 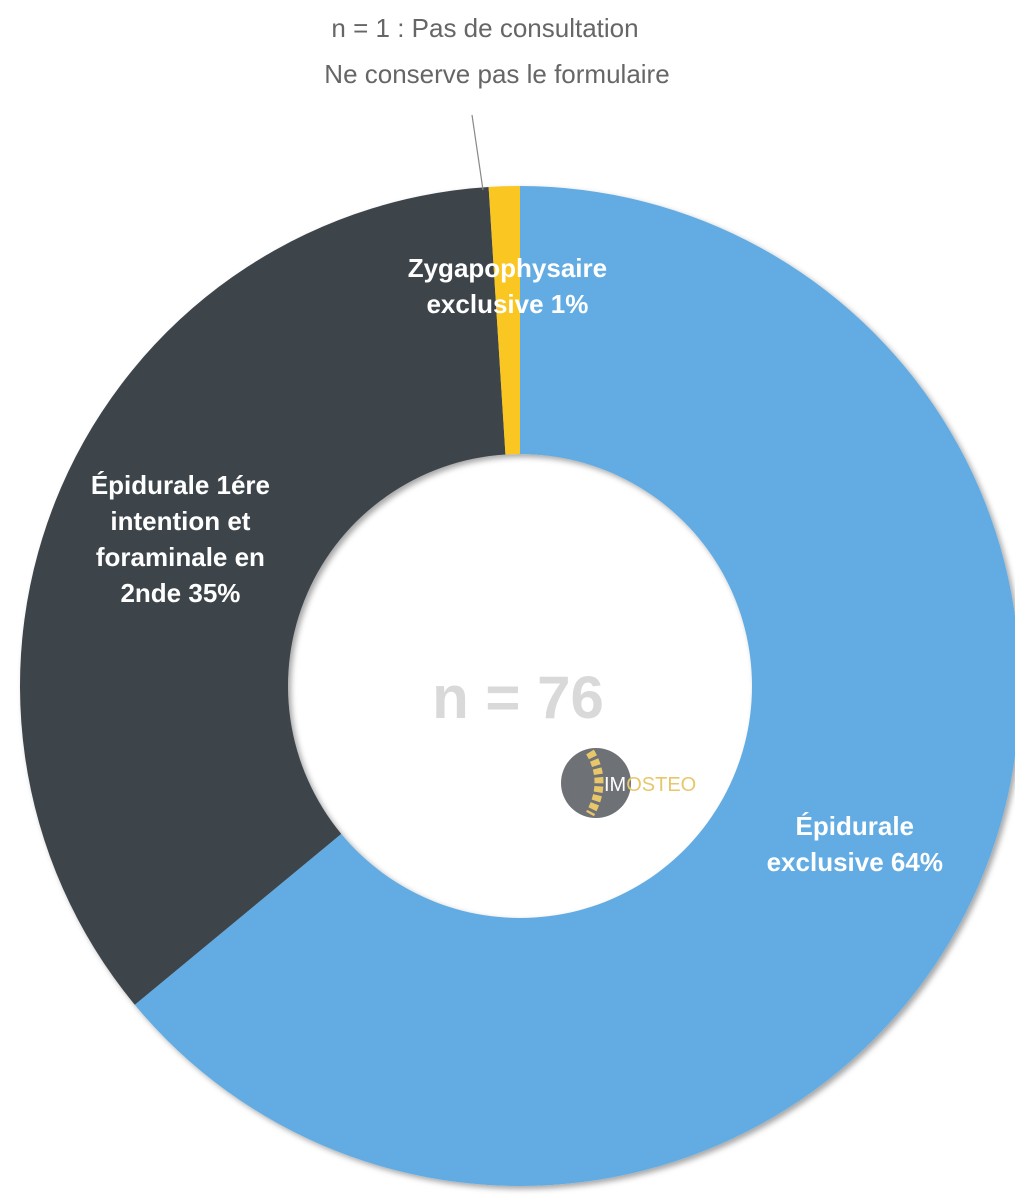 What do you see at coordinates (916, 861) in the screenshot?
I see `value-label: 64%` at bounding box center [916, 861].